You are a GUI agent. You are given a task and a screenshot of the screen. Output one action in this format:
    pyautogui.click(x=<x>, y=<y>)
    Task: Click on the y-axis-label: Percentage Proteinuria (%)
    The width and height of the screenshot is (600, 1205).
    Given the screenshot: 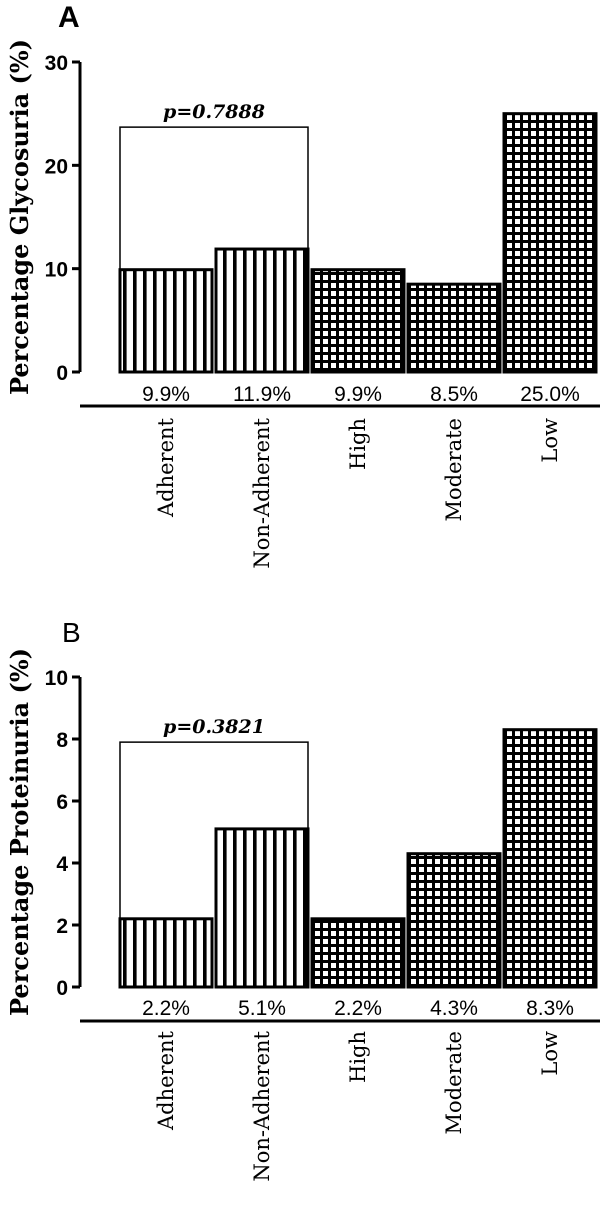 What is the action you would take?
    pyautogui.click(x=19, y=832)
    